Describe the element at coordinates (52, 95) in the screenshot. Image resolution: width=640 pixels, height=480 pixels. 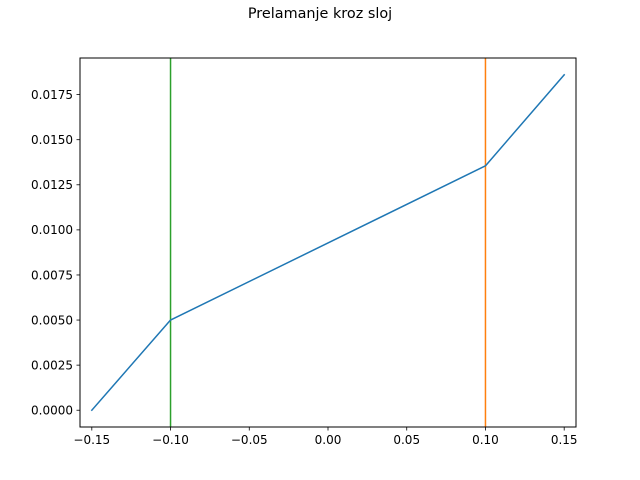
I see `y-tick-label: 0.0175` at that location.